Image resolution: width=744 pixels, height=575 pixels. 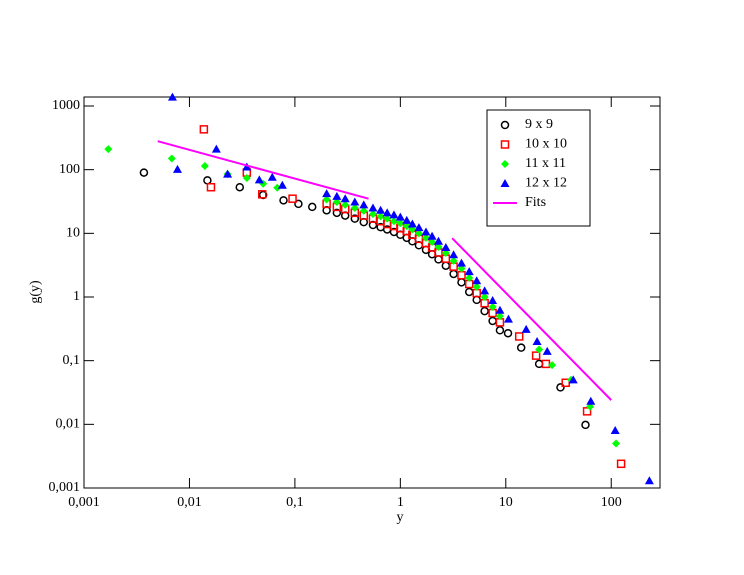 What do you see at coordinates (506, 502) in the screenshot?
I see `x-tick-label: 10` at bounding box center [506, 502].